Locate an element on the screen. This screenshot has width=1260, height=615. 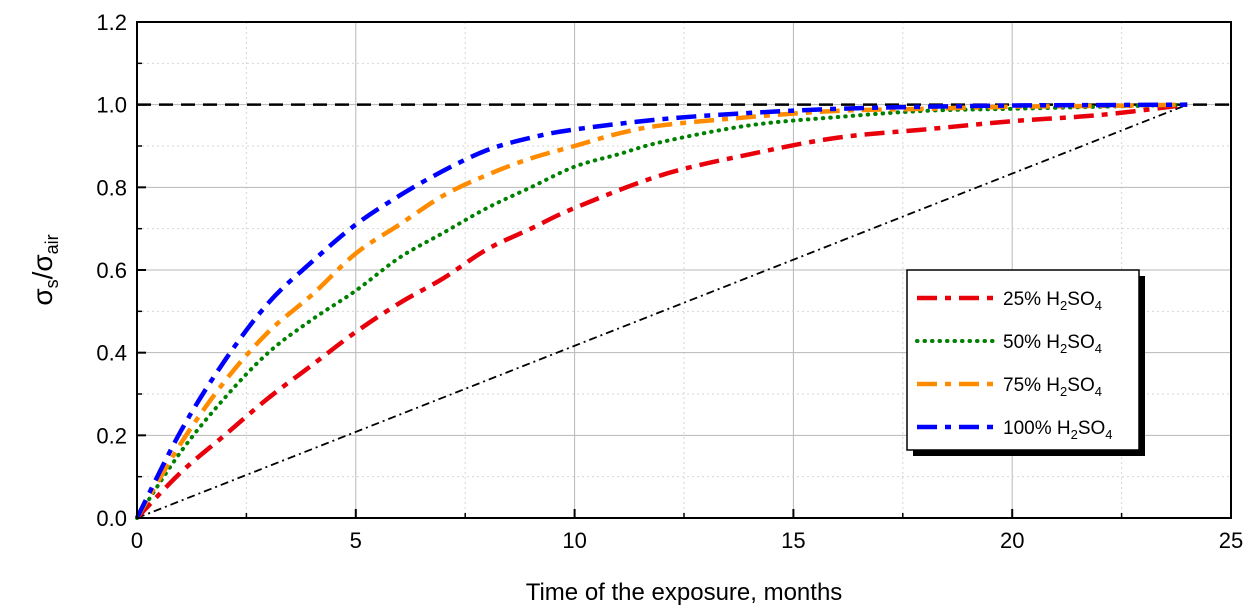
legend: 25% H2SO4 50% H2SO4 75% H2SO4 100% H2SO4 is located at coordinates (1025, 362).